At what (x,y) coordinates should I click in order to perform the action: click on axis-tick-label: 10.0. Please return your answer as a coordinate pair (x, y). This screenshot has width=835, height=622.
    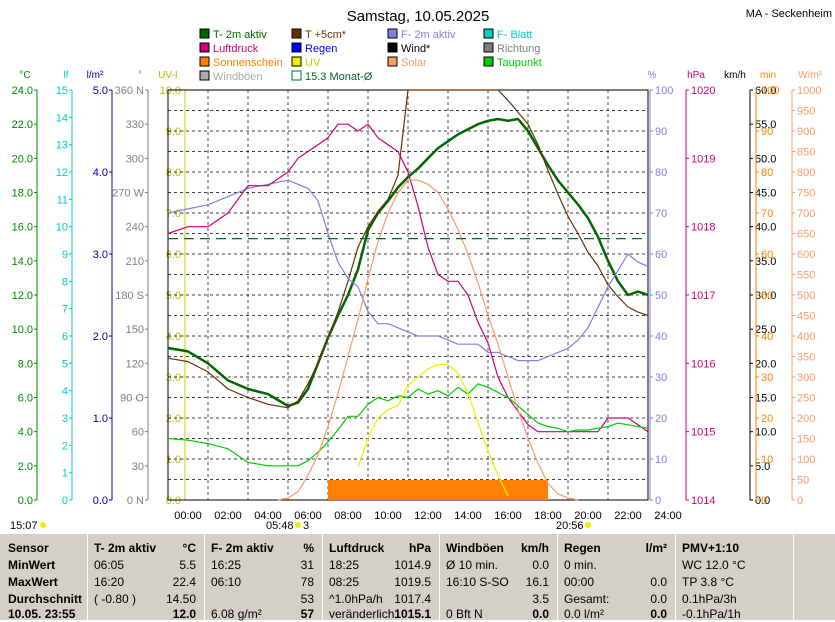
    Looking at the image, I should click on (765, 433).